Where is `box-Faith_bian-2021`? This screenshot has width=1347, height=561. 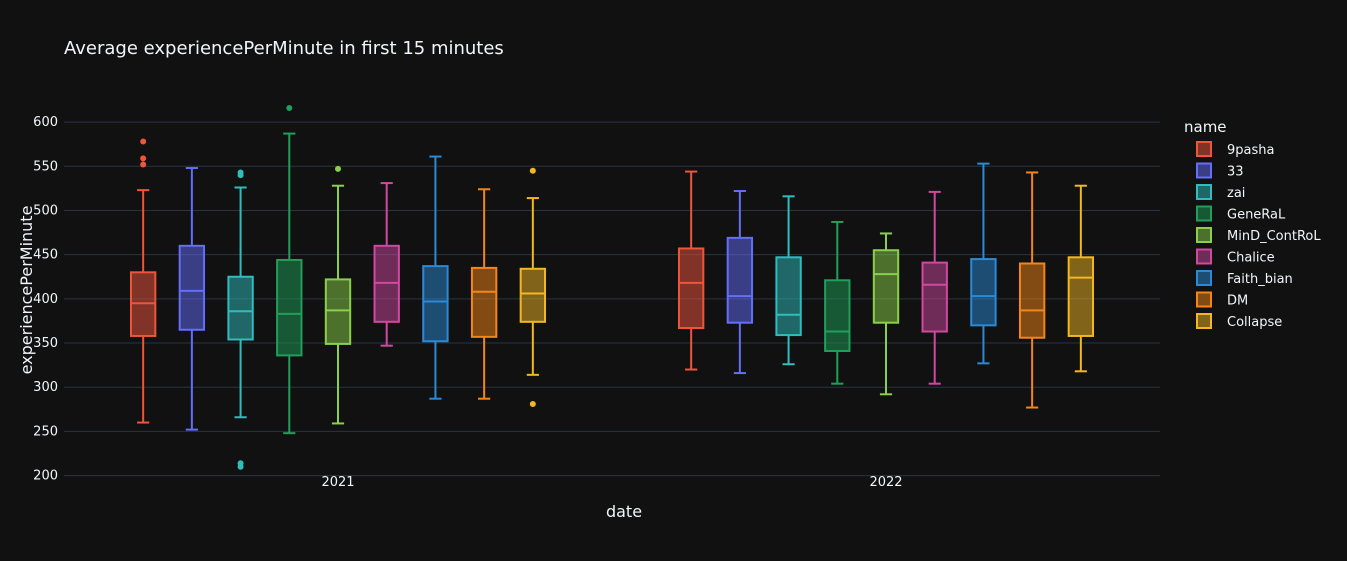
box-Faith_bian-2021 is located at coordinates (435, 277).